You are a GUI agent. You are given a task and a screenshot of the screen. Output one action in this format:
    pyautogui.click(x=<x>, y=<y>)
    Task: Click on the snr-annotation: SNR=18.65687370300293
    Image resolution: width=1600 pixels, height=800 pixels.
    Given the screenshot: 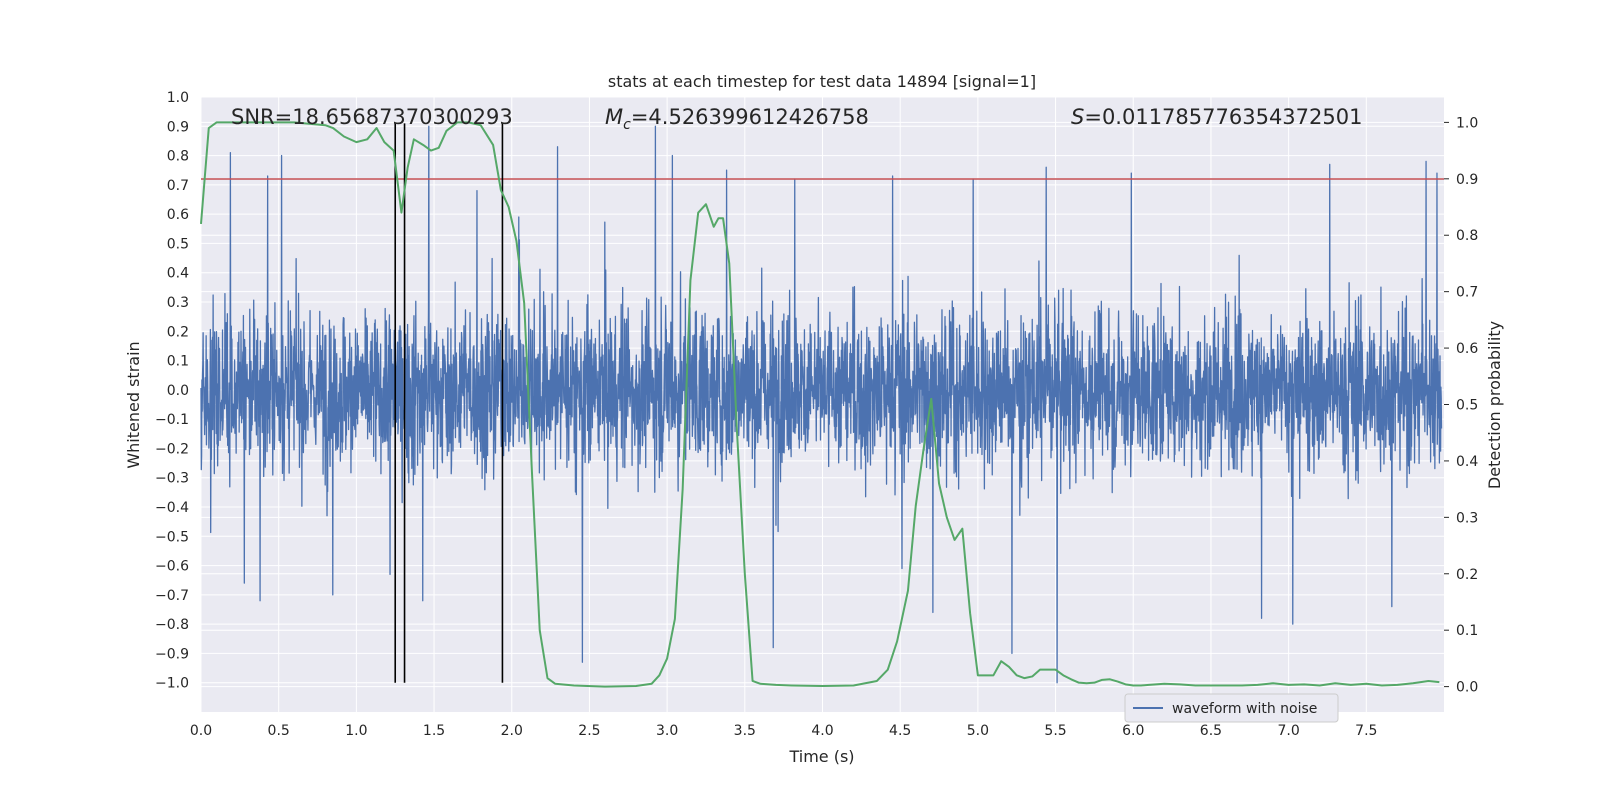 What is the action you would take?
    pyautogui.click(x=372, y=117)
    